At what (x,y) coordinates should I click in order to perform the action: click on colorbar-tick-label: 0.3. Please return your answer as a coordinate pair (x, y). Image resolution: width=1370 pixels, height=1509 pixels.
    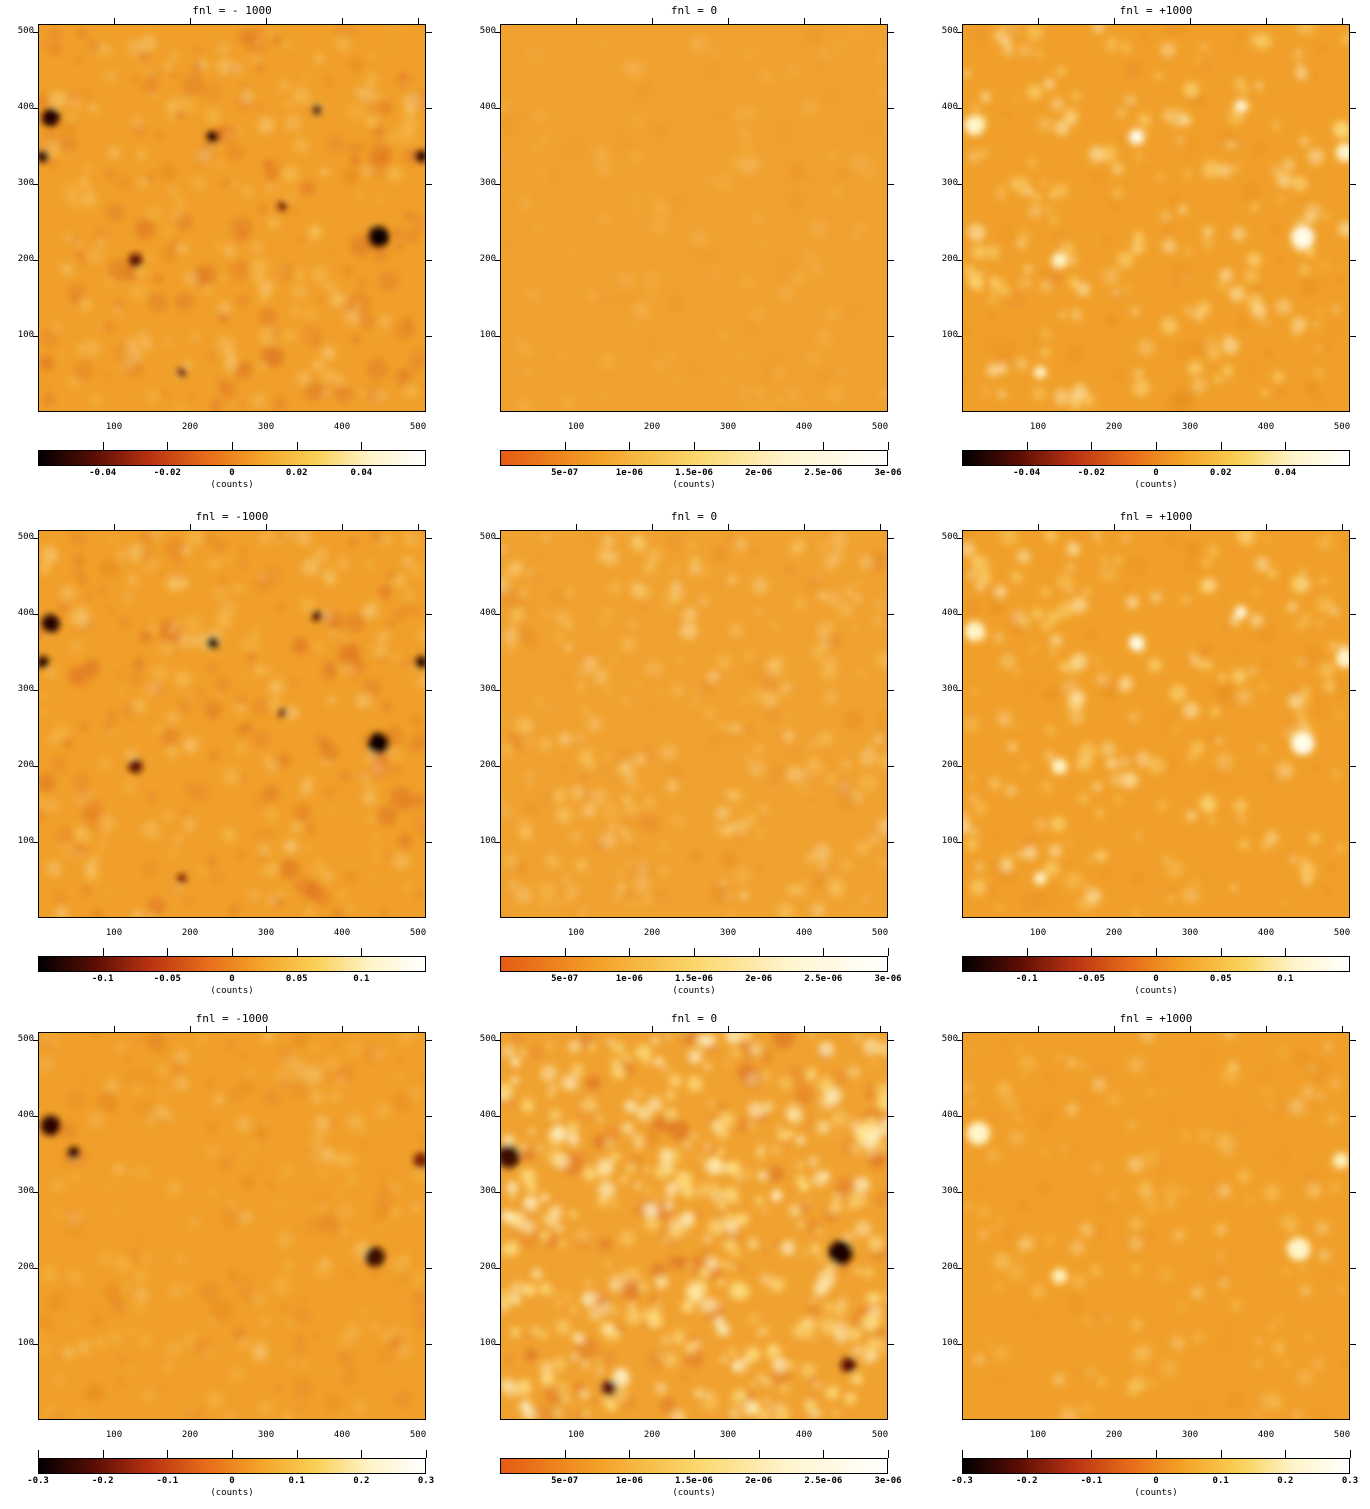
    Looking at the image, I should click on (1350, 1481).